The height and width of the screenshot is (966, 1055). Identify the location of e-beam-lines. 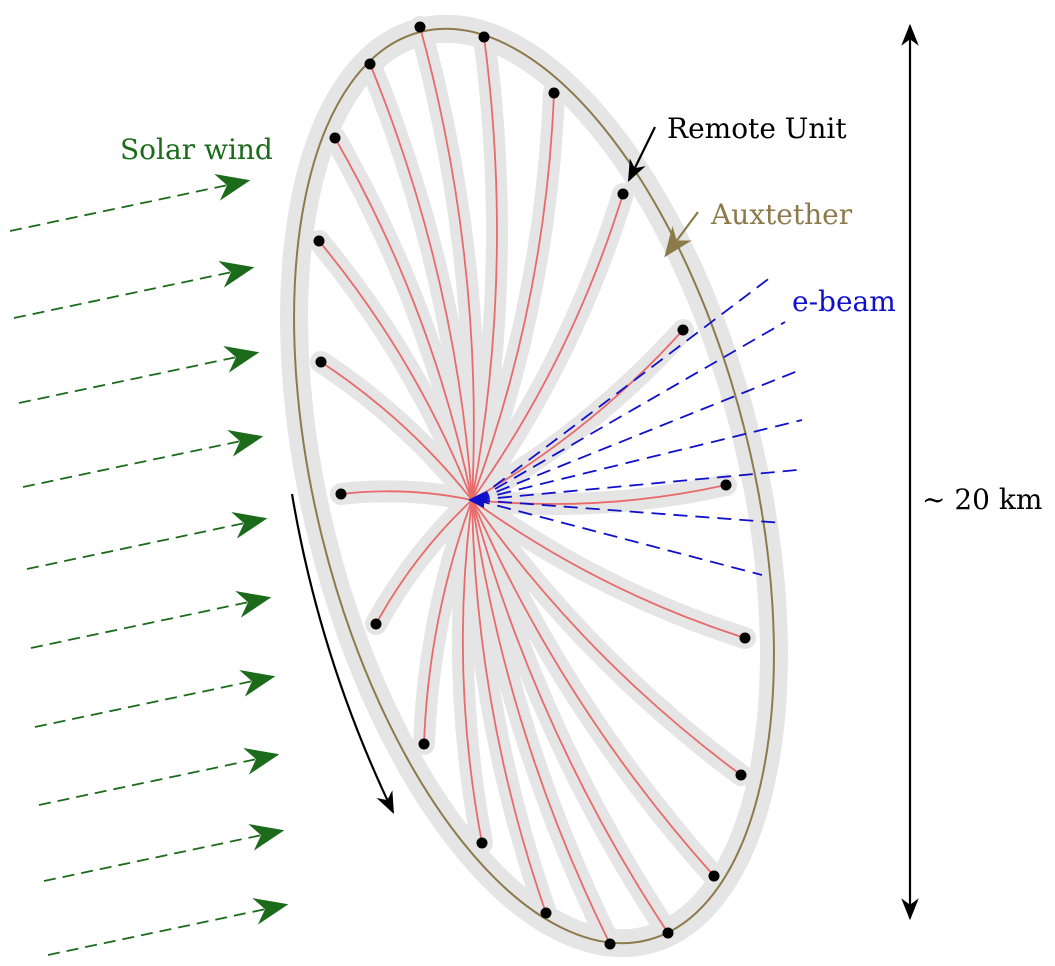
(635, 426).